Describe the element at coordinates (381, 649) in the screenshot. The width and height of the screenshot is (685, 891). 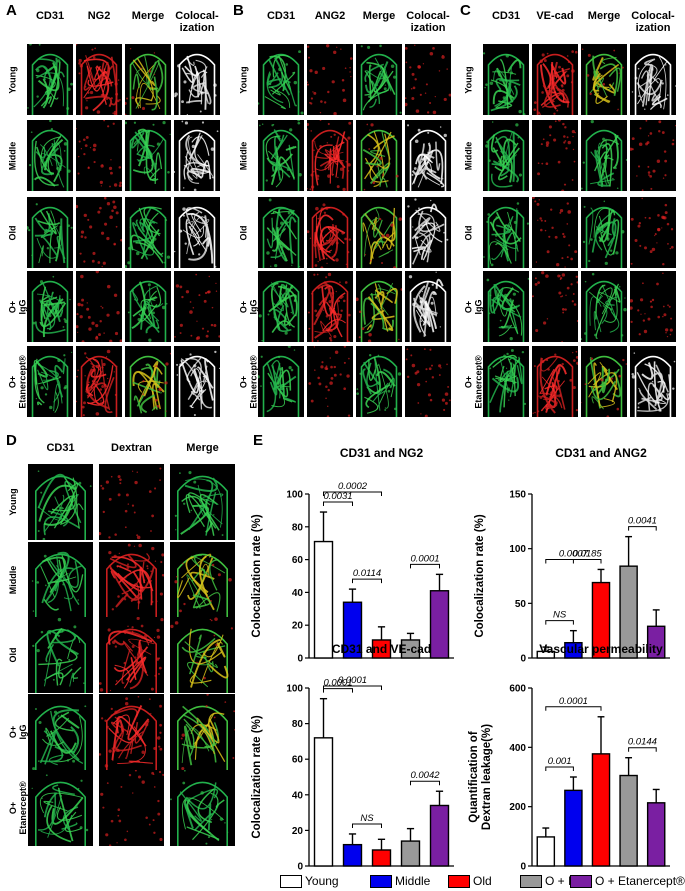
I see `bar` at that location.